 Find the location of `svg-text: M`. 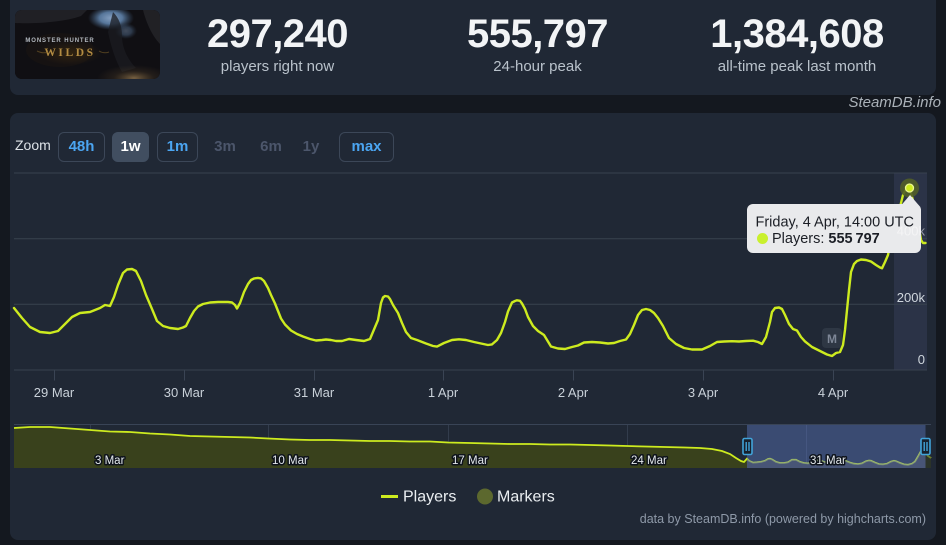

svg-text: M is located at coordinates (832, 339).